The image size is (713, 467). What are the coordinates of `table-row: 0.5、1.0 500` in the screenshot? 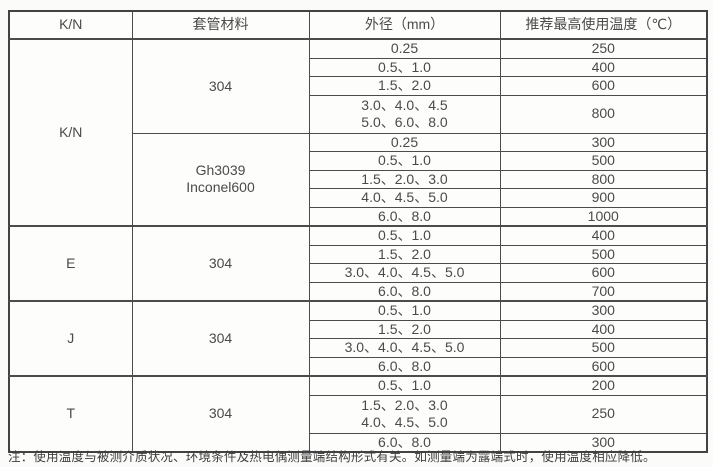 It's located at (358, 161).